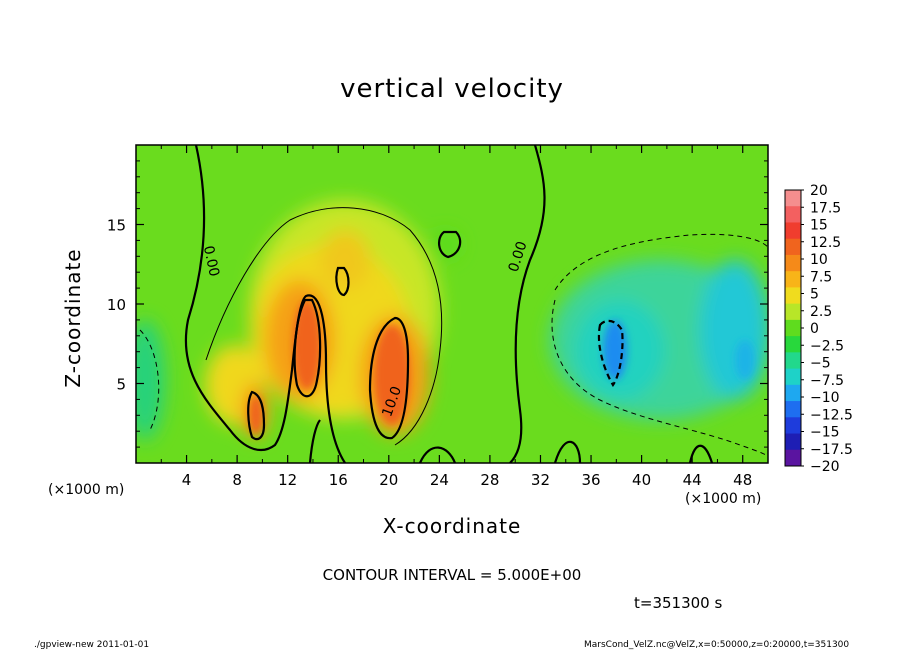  I want to click on contour-interval-text: CONTOUR INTERVAL = 5.000E+00, so click(452, 575).